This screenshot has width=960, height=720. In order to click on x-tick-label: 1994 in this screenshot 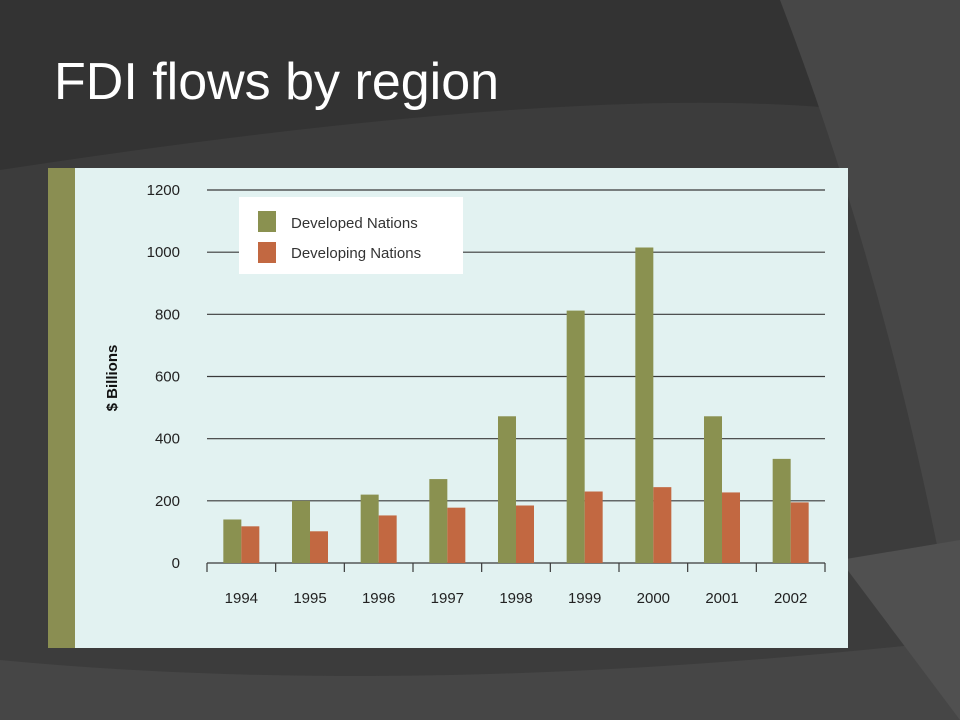, I will do `click(241, 598)`.